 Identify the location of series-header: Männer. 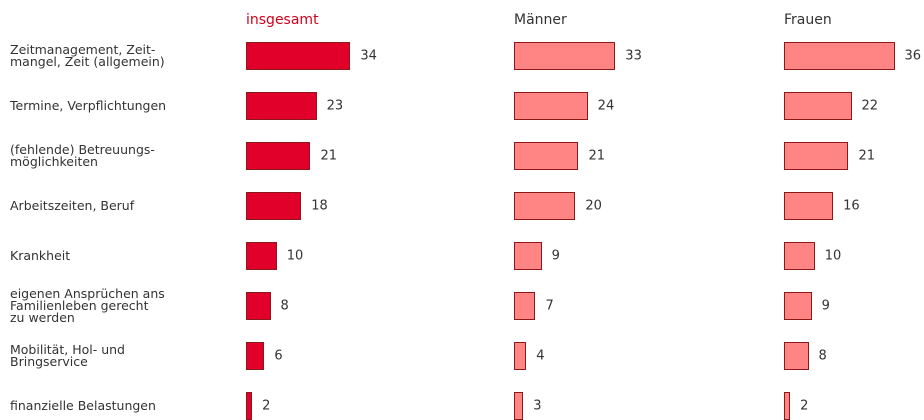
(540, 20).